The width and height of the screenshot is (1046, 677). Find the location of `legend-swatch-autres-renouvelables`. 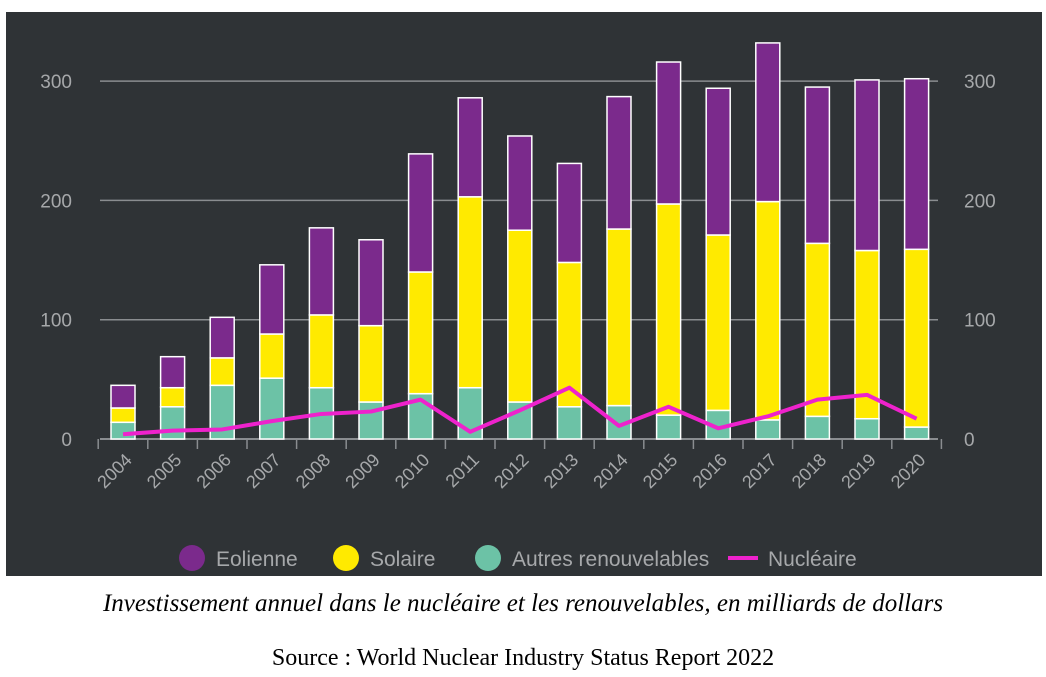

legend-swatch-autres-renouvelables is located at coordinates (488, 558).